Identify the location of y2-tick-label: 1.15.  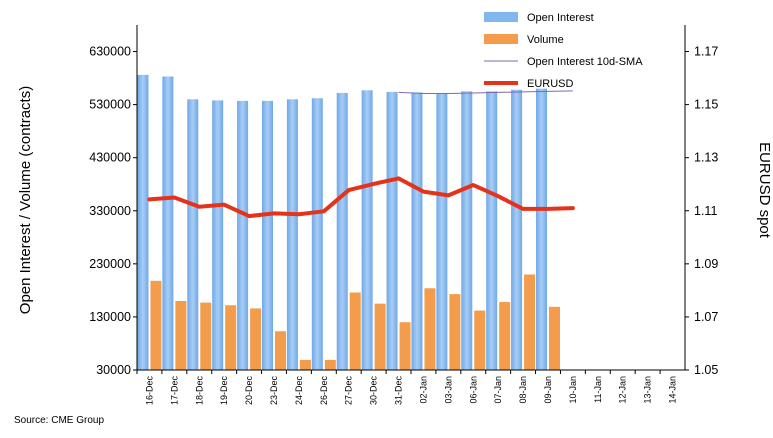
(706, 105).